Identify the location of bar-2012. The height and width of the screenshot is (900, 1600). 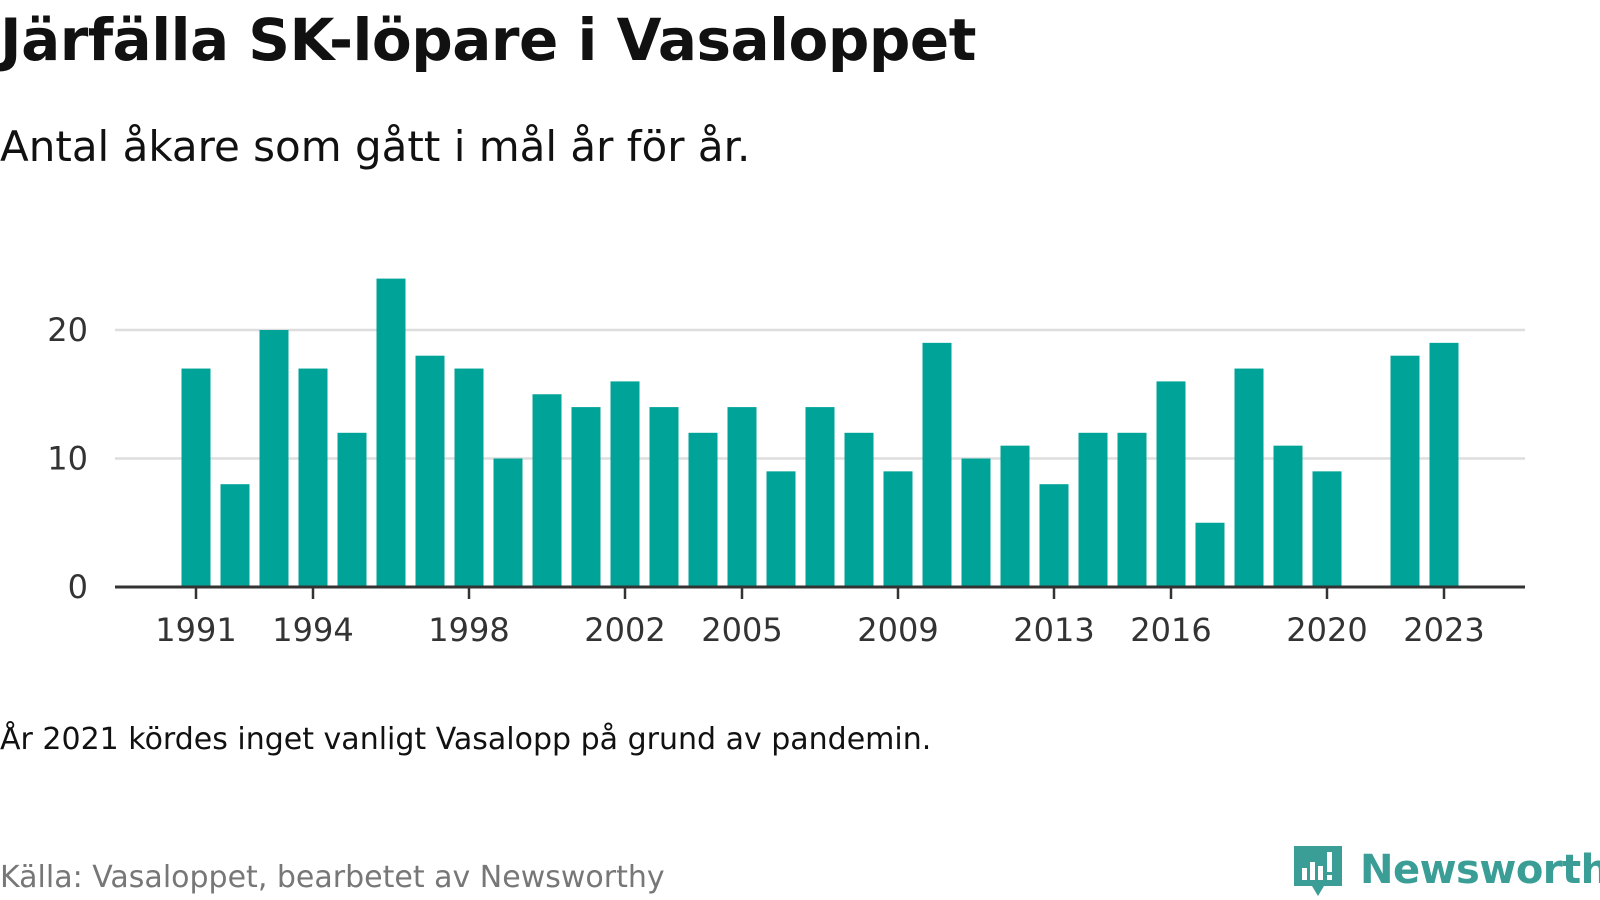
(1015, 516).